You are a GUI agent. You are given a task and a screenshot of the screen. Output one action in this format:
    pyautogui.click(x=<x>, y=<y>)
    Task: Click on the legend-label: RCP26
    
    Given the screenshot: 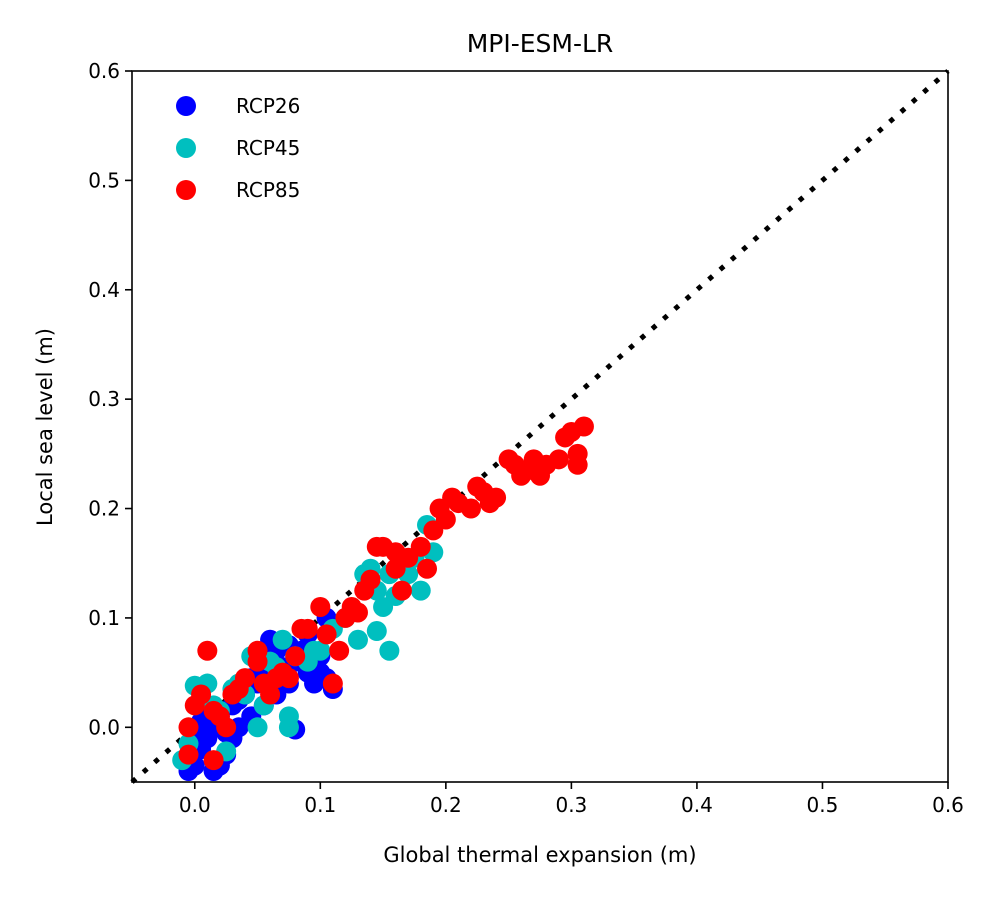 What is the action you would take?
    pyautogui.click(x=268, y=106)
    